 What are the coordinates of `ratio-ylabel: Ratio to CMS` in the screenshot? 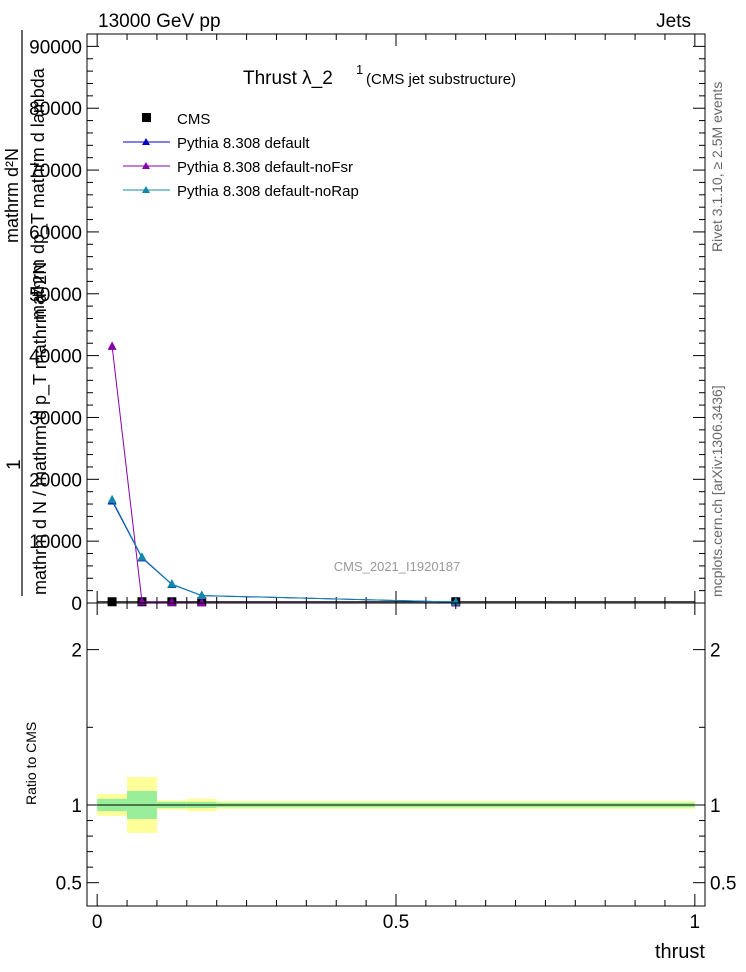 It's located at (31, 763).